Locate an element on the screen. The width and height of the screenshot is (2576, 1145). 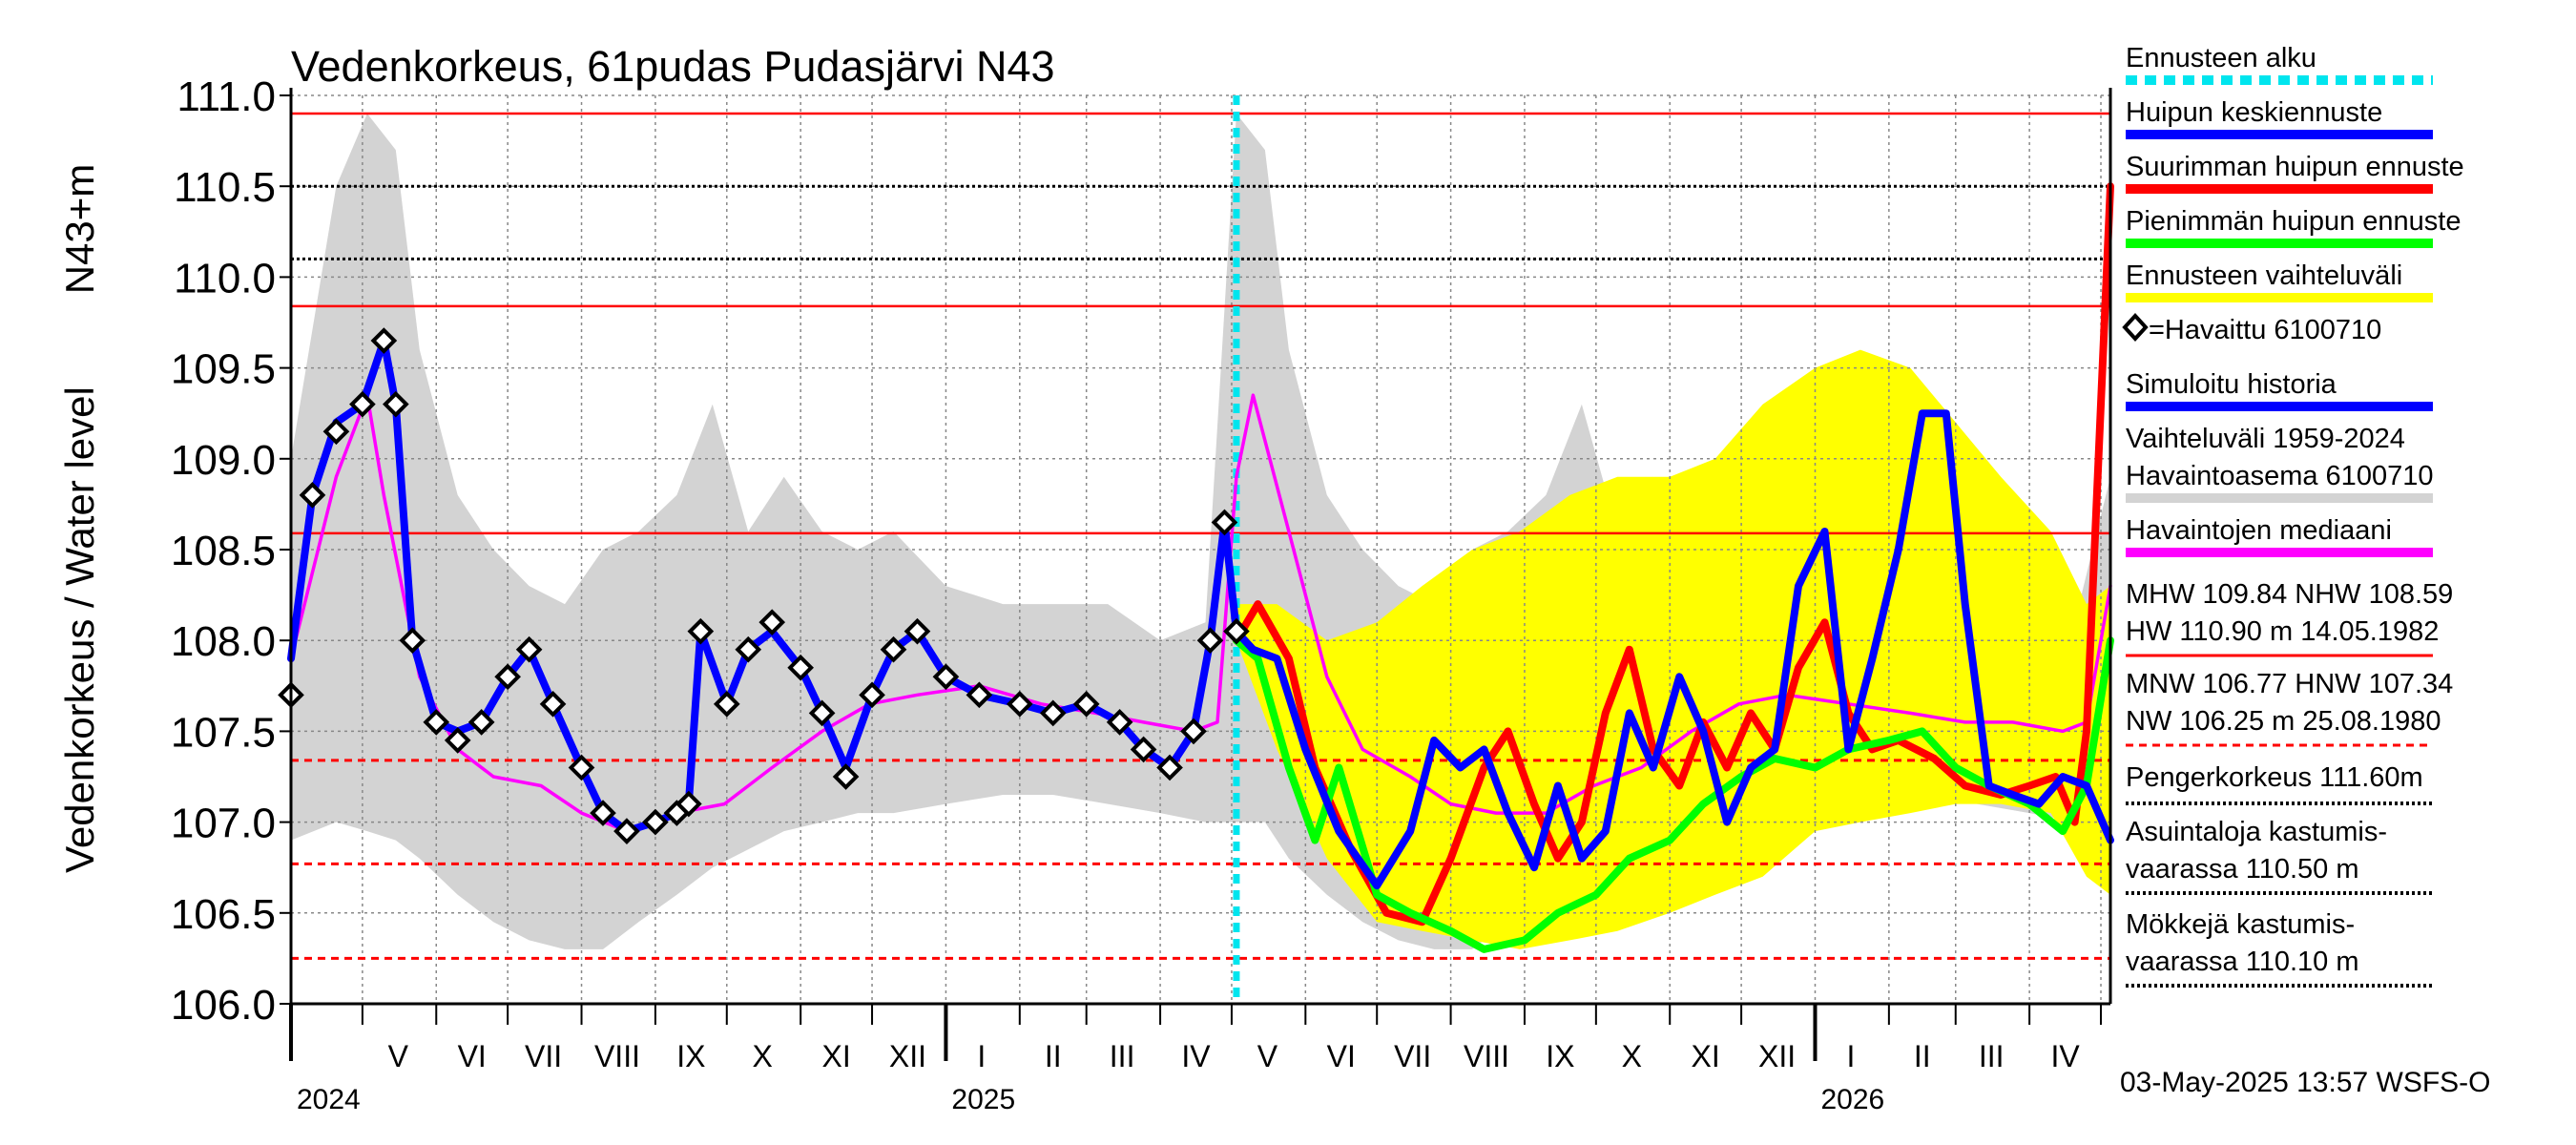
y-tick-label: 107.0 is located at coordinates (223, 824).